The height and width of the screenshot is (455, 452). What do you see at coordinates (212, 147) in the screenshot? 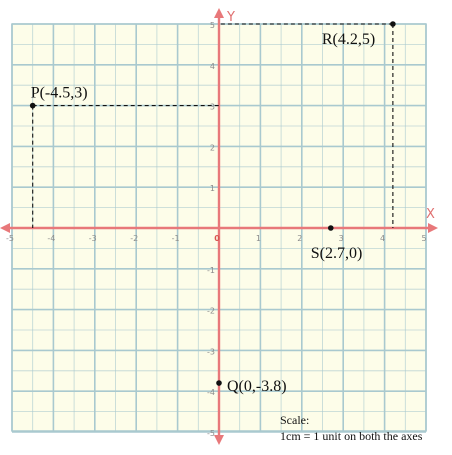
I see `y-tick-label: 2` at bounding box center [212, 147].